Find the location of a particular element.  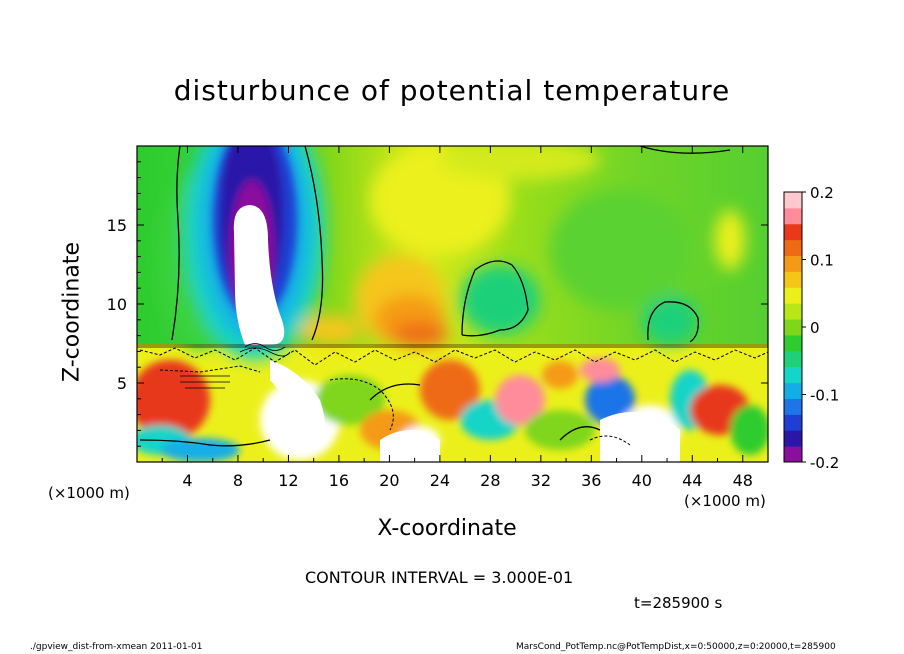

time-label: t=285900 s is located at coordinates (678, 603).